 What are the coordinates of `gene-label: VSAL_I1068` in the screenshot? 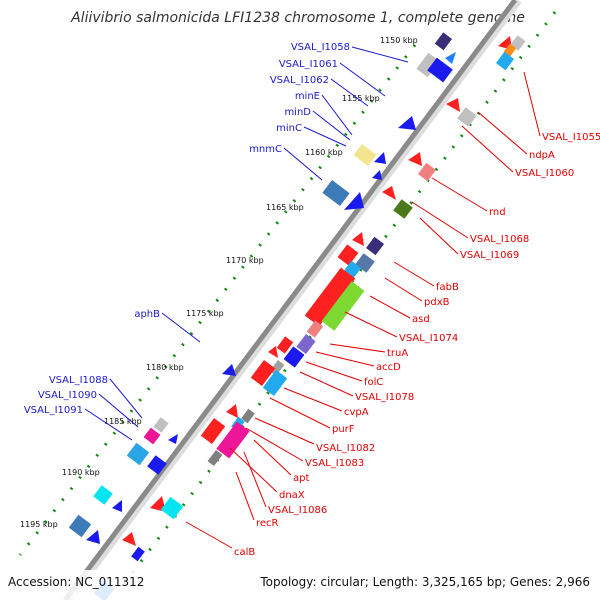 It's located at (499, 239).